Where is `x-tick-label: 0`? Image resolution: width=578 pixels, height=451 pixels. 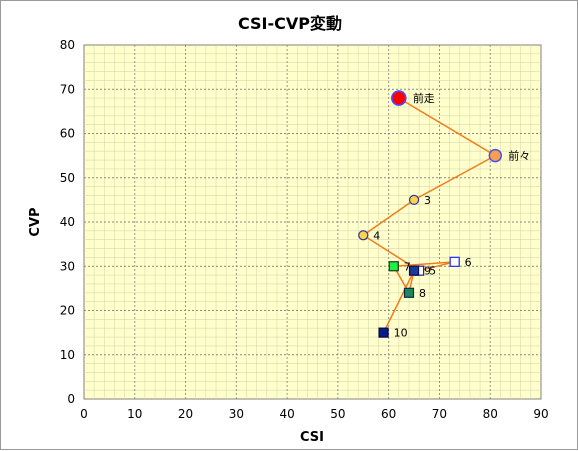
x-tick-label: 0 is located at coordinates (84, 414).